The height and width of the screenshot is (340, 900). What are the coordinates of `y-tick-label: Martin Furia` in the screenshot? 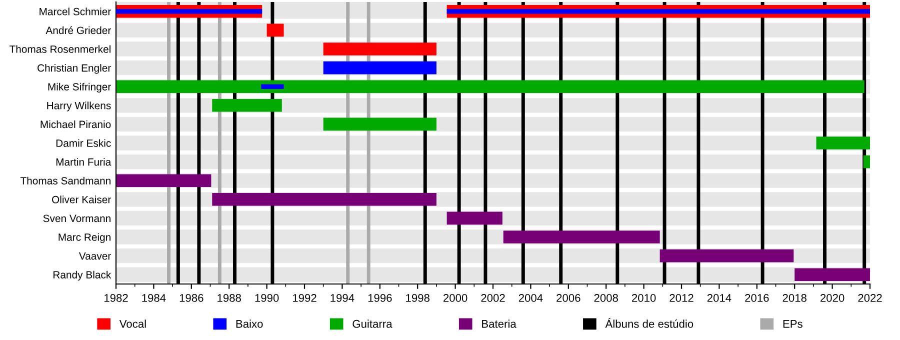 It's located at (84, 162).